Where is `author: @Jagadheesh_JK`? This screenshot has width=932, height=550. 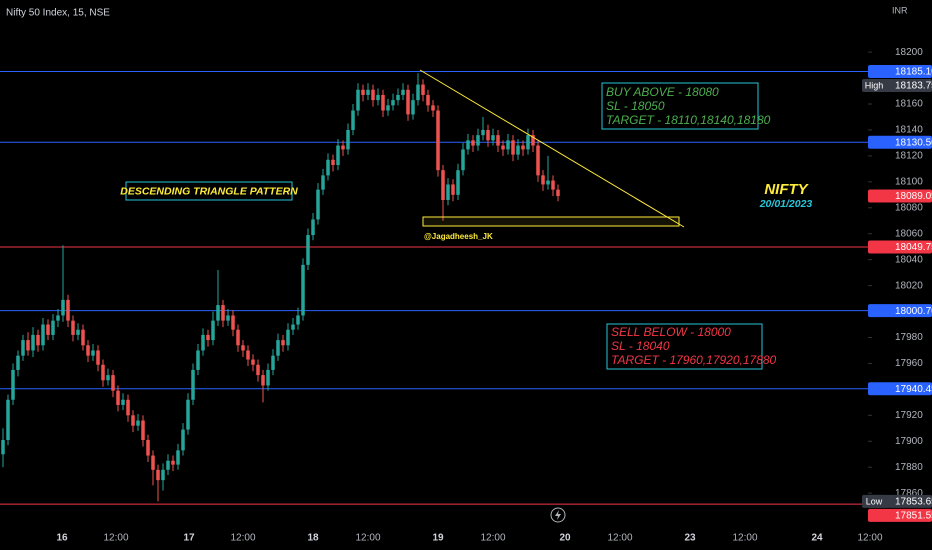 author: @Jagadheesh_JK is located at coordinates (458, 236).